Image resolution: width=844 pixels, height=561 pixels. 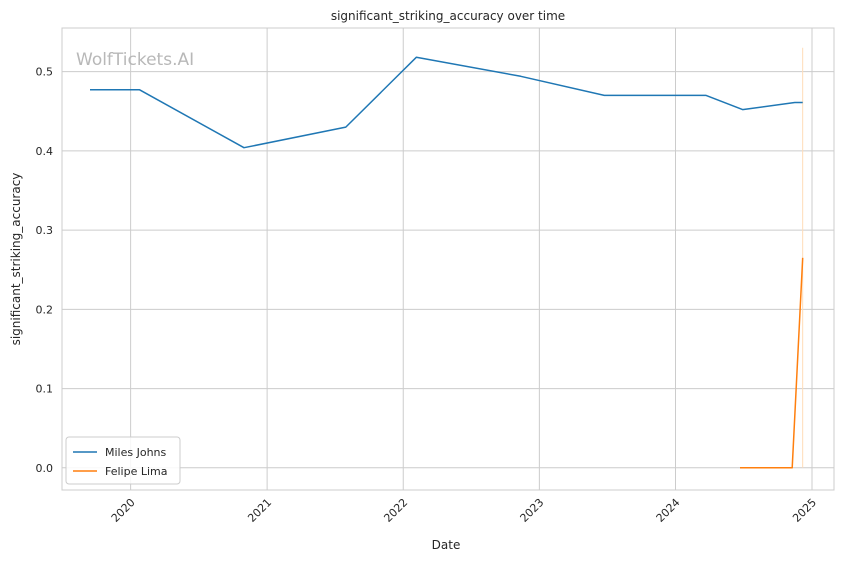 What do you see at coordinates (45, 72) in the screenshot?
I see `y-tick-label: 0.5` at bounding box center [45, 72].